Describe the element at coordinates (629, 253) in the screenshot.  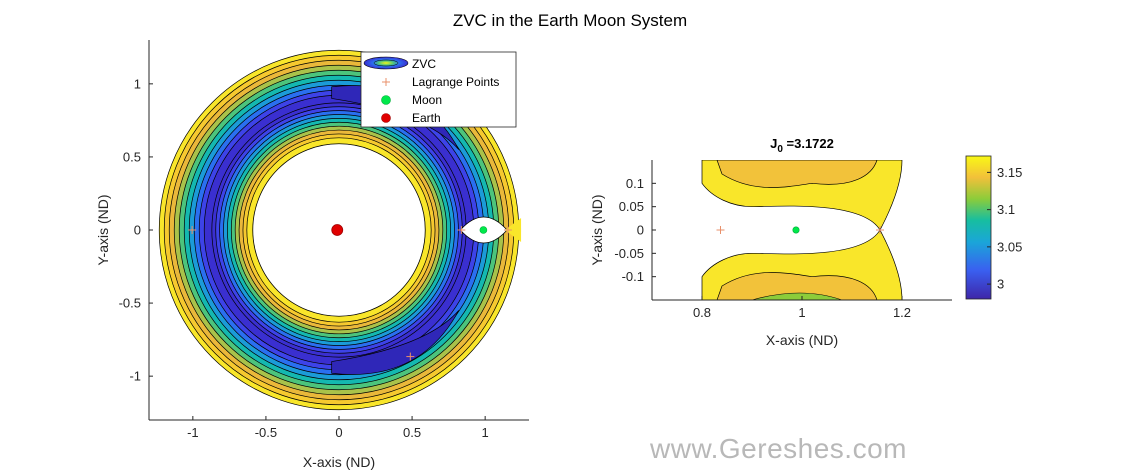
I see `y-tick-label: -0.05` at that location.